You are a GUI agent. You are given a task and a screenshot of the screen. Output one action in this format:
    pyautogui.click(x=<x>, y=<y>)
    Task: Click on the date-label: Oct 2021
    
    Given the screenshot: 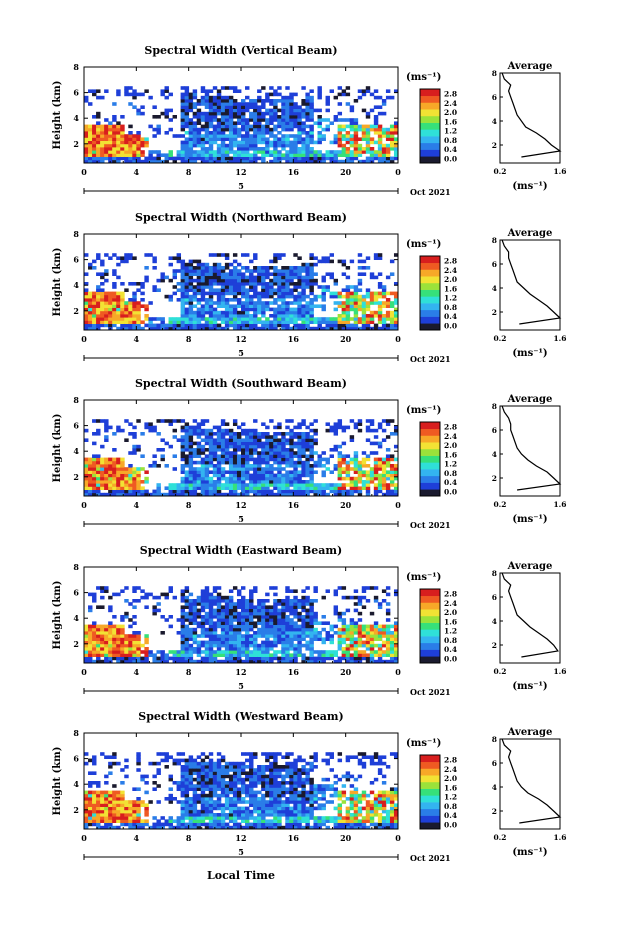 What is the action you would take?
    pyautogui.click(x=430, y=192)
    